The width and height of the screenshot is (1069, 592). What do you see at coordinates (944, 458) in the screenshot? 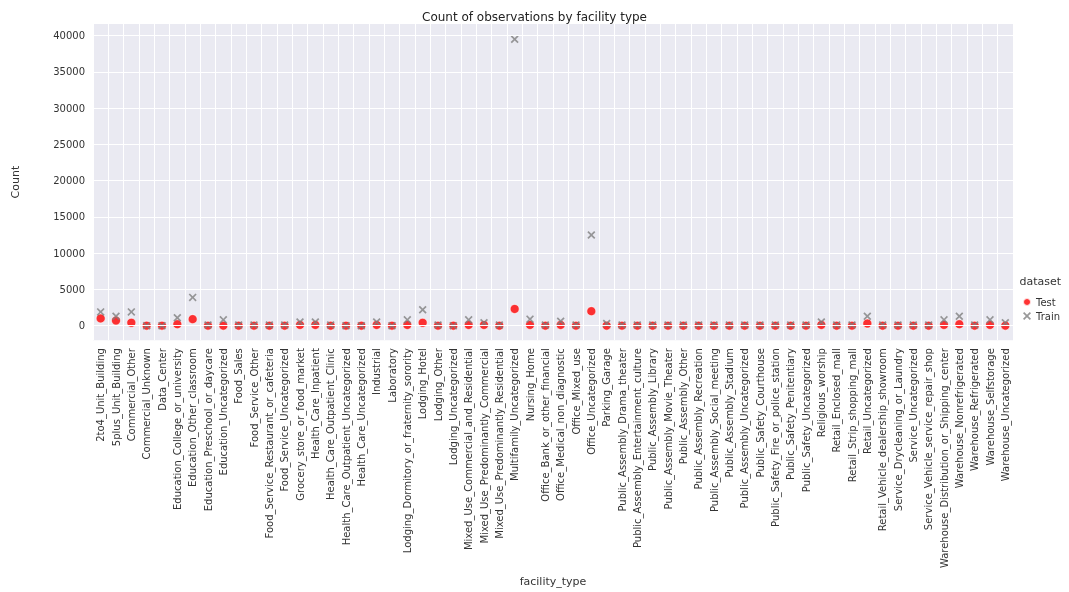
I see `x-tick-label: Warehouse_Distribution_or_Shipping_center` at bounding box center [944, 458].